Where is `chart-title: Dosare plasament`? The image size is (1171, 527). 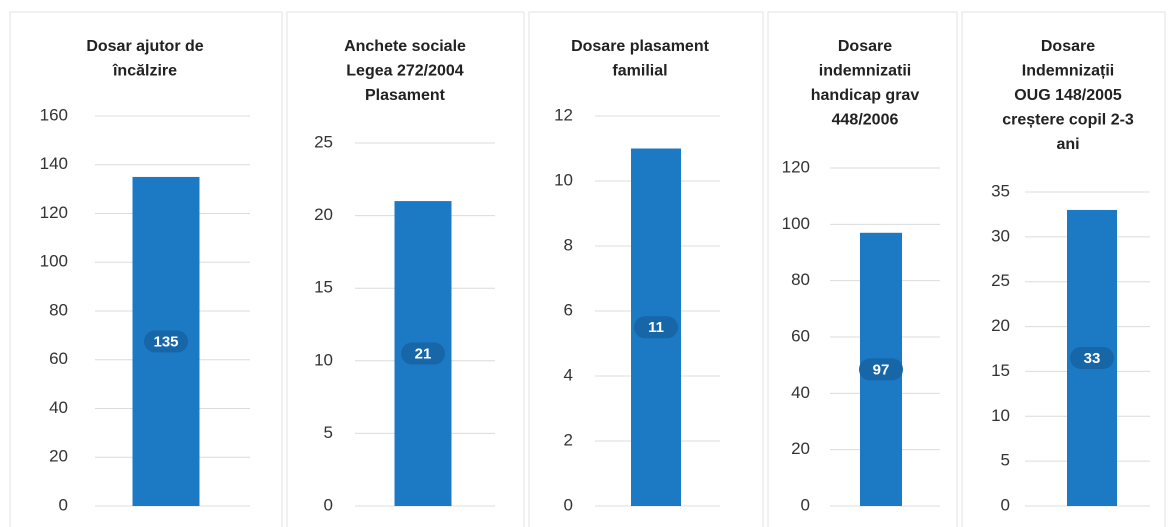
chart-title: Dosare plasament is located at coordinates (640, 46).